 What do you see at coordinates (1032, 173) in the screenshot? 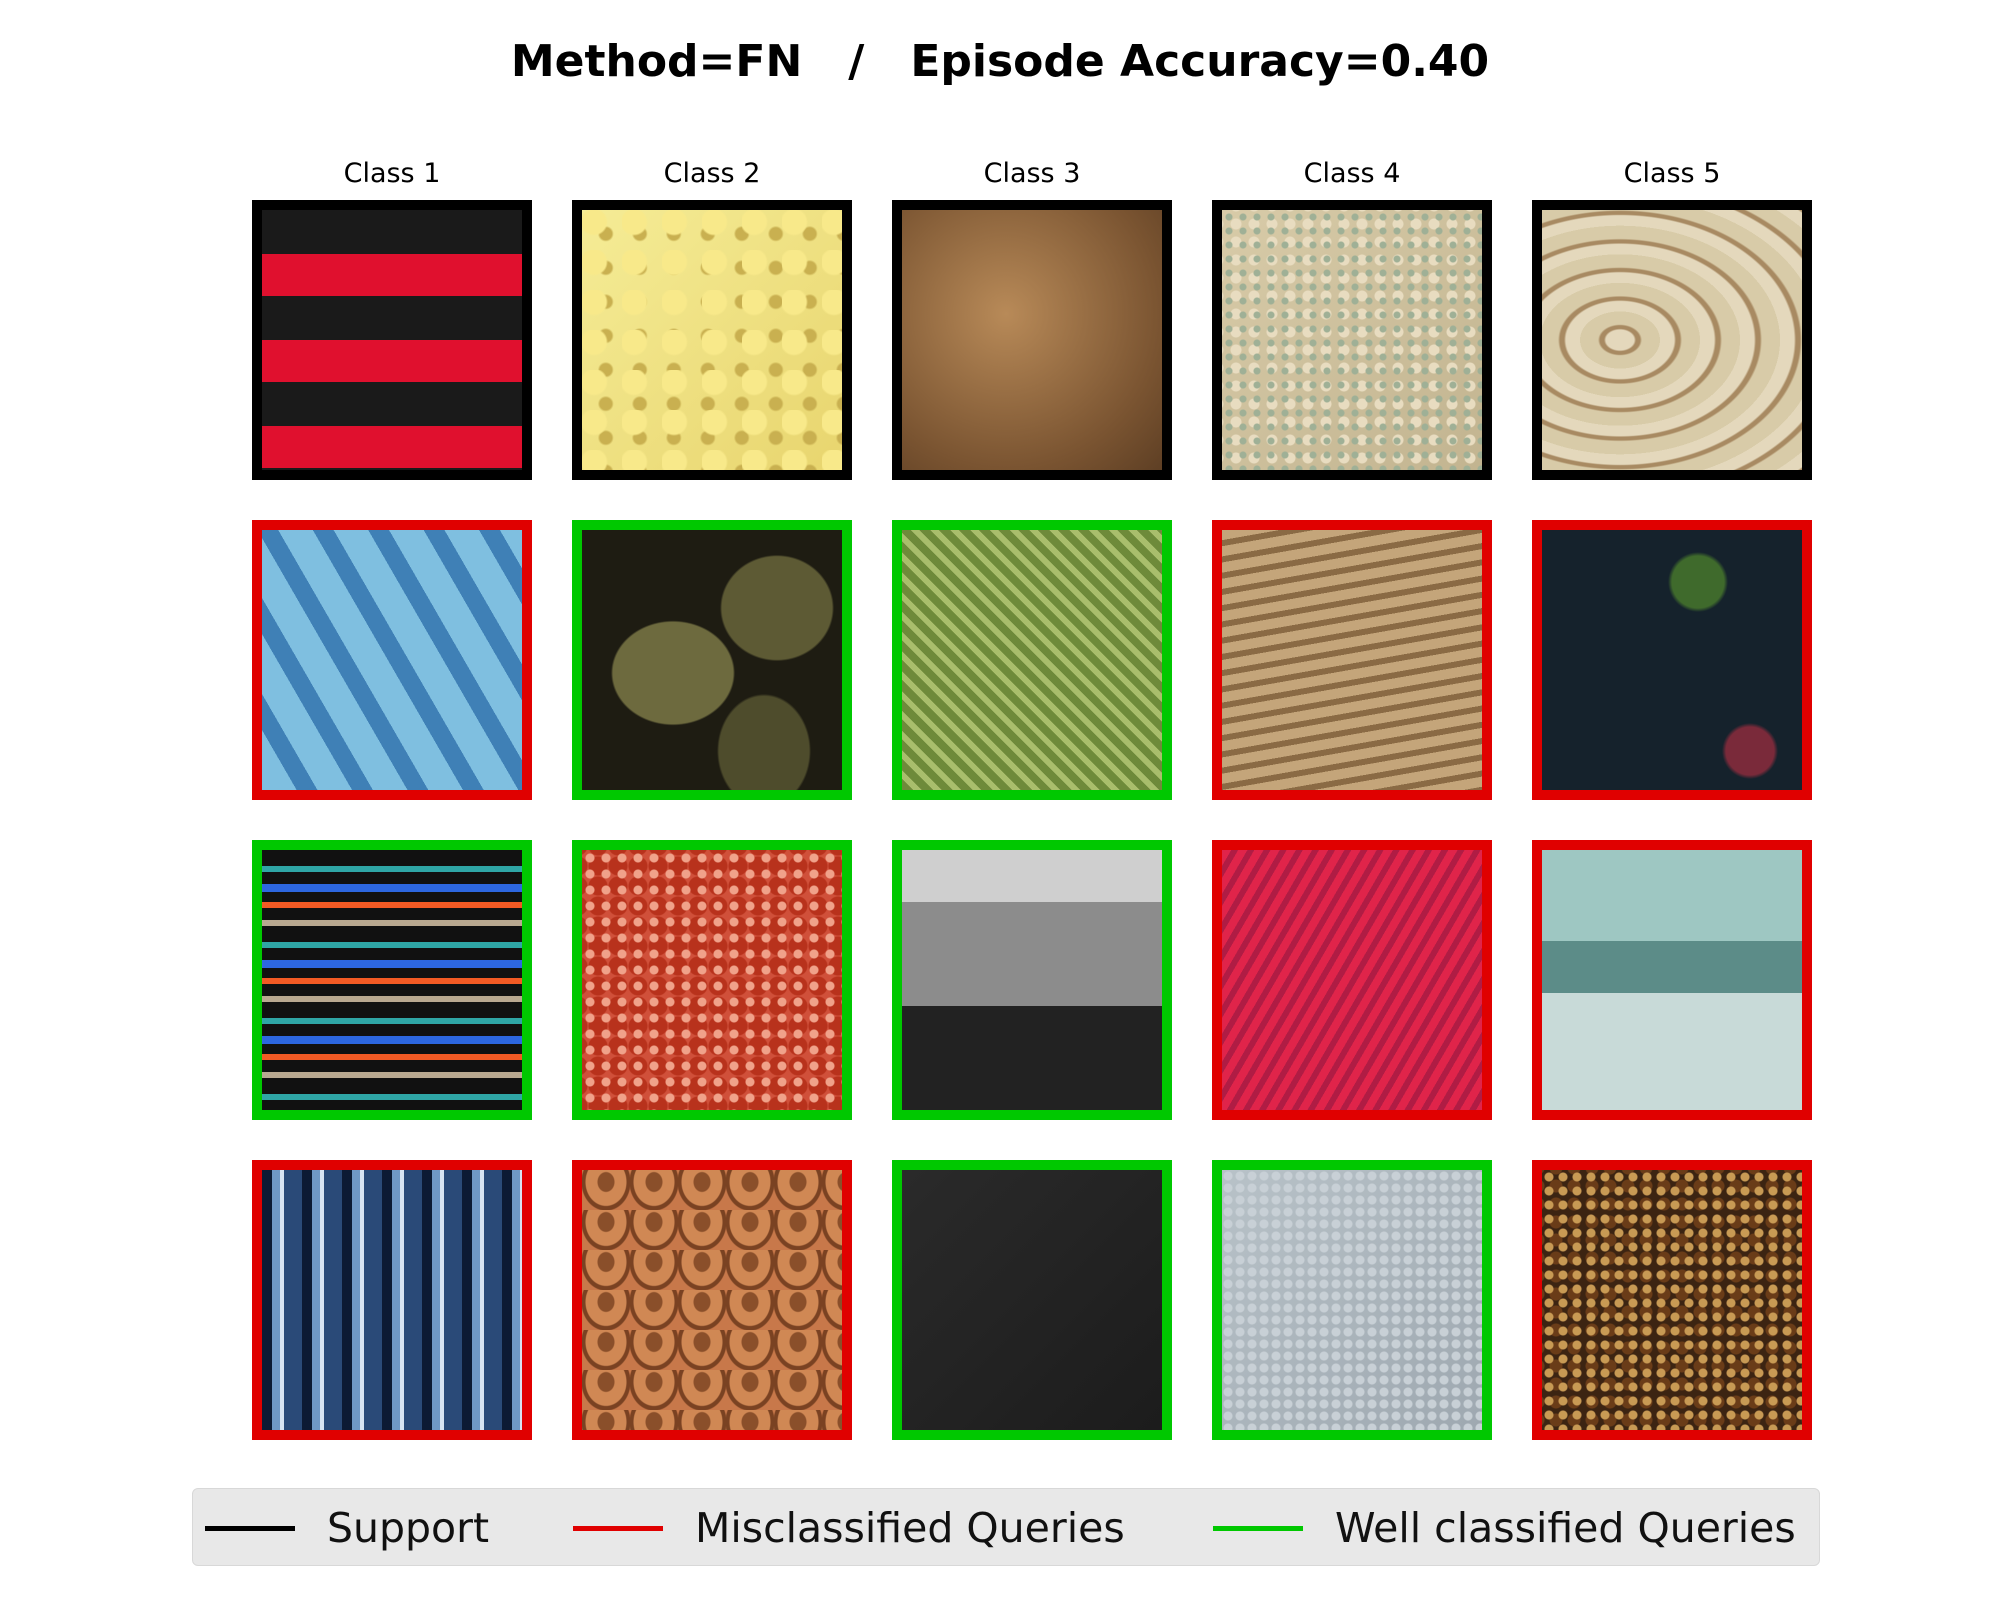
I see `column-header-class-3: Class 3` at bounding box center [1032, 173].